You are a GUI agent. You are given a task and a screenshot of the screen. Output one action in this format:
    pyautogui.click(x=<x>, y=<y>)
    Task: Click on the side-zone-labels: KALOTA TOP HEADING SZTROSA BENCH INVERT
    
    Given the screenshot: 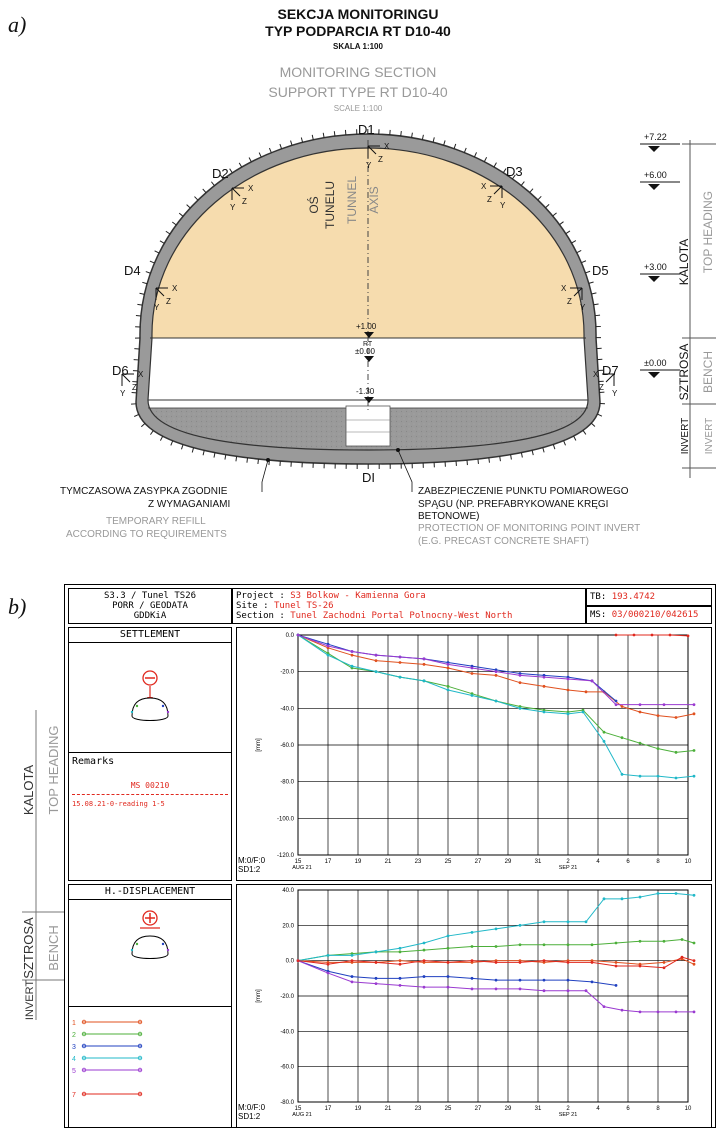 What is the action you would take?
    pyautogui.click(x=42, y=865)
    